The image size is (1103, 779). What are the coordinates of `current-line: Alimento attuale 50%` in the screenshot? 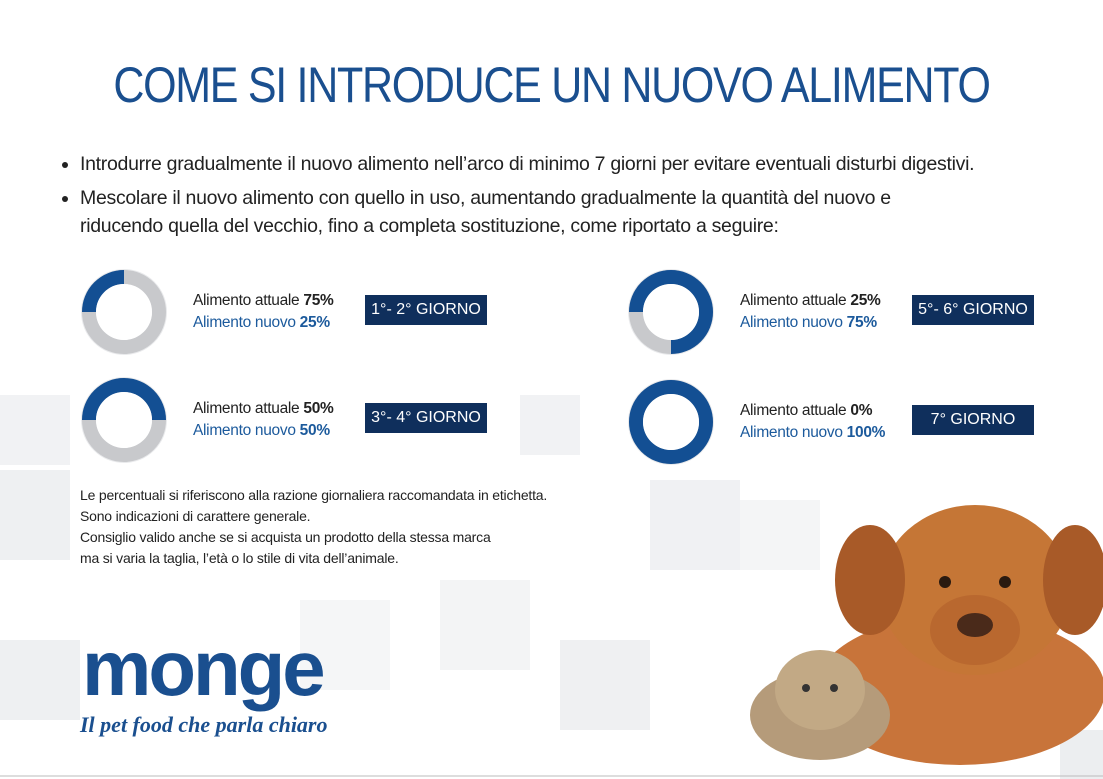 It's located at (263, 409).